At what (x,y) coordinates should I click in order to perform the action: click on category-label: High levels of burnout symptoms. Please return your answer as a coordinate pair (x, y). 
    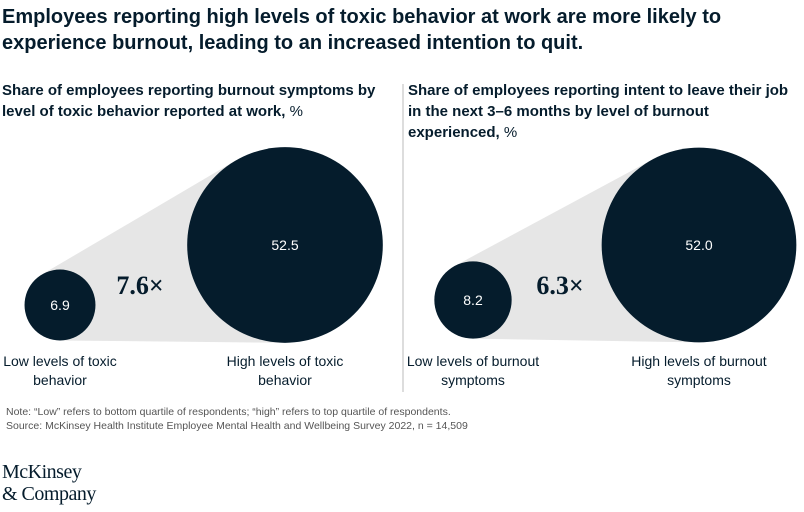
    Looking at the image, I should click on (699, 370).